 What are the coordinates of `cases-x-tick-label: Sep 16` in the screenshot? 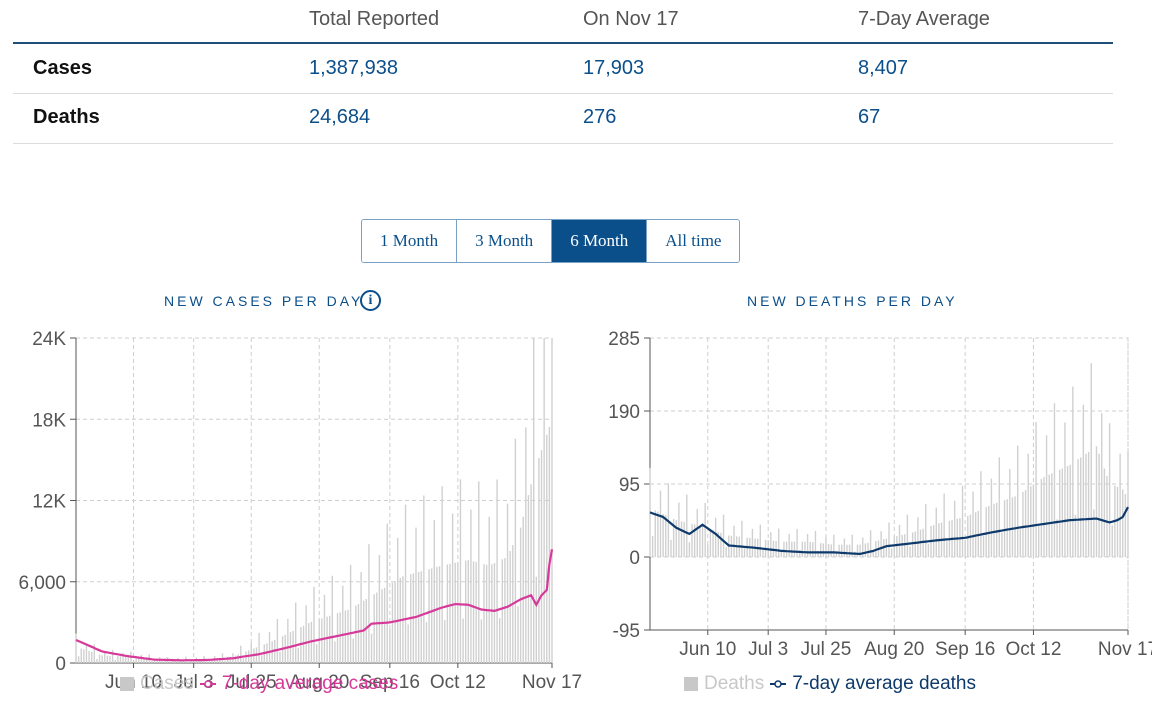 It's located at (390, 682).